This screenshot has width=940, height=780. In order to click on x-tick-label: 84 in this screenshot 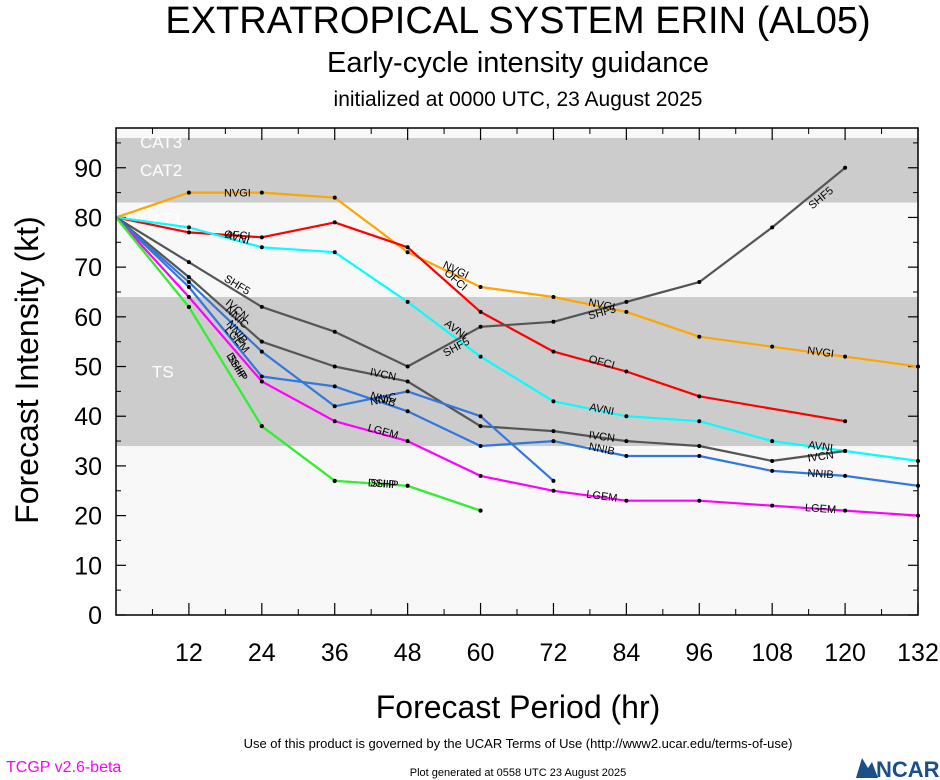, I will do `click(626, 653)`.